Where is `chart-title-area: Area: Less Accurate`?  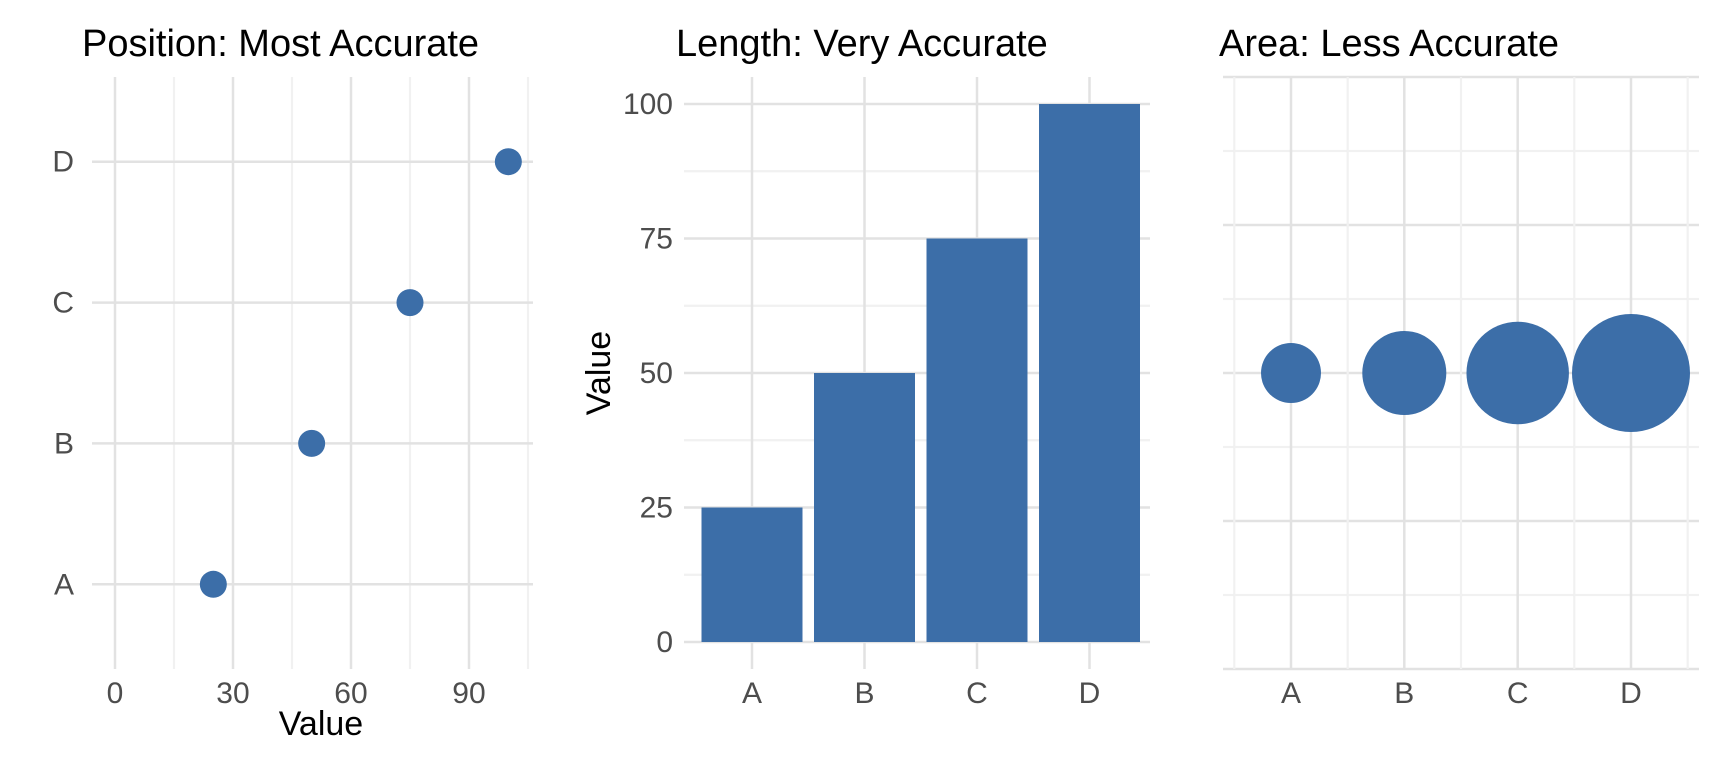
chart-title-area: Area: Less Accurate is located at coordinates (1389, 44).